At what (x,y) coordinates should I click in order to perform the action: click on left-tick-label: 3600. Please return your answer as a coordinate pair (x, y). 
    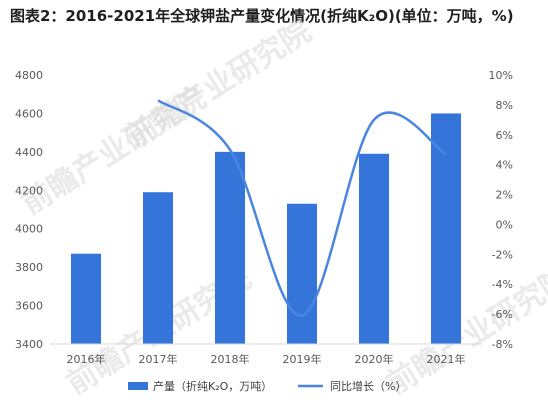
    Looking at the image, I should click on (29, 306).